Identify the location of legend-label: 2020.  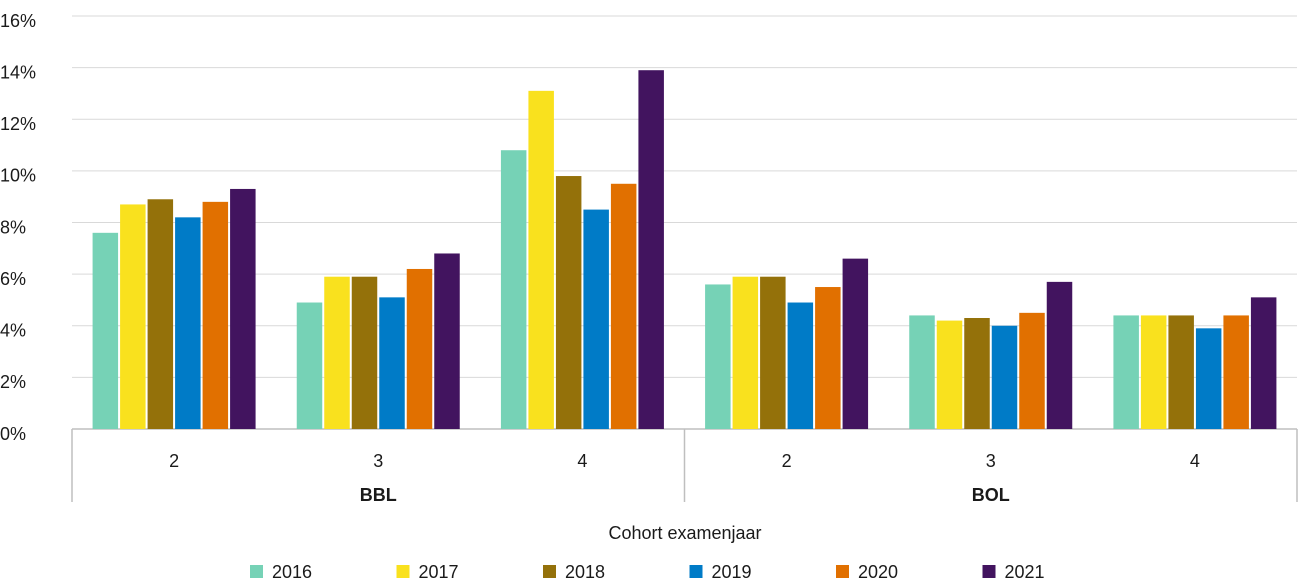
(878, 572).